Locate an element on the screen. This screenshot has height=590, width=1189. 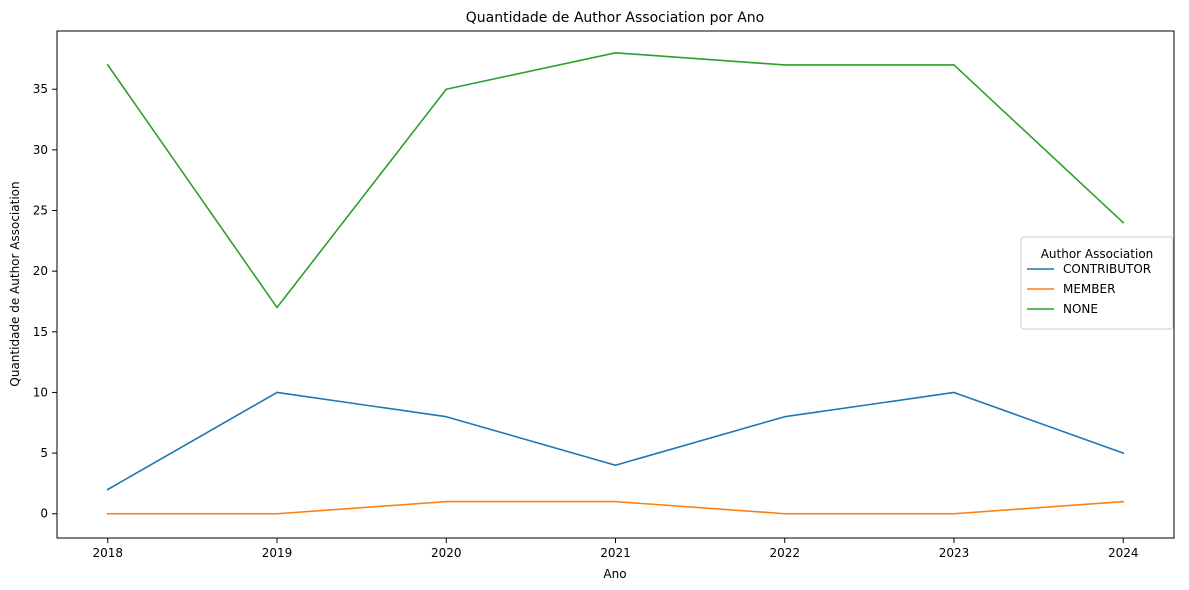
y-tick-label: 30 is located at coordinates (40, 150).